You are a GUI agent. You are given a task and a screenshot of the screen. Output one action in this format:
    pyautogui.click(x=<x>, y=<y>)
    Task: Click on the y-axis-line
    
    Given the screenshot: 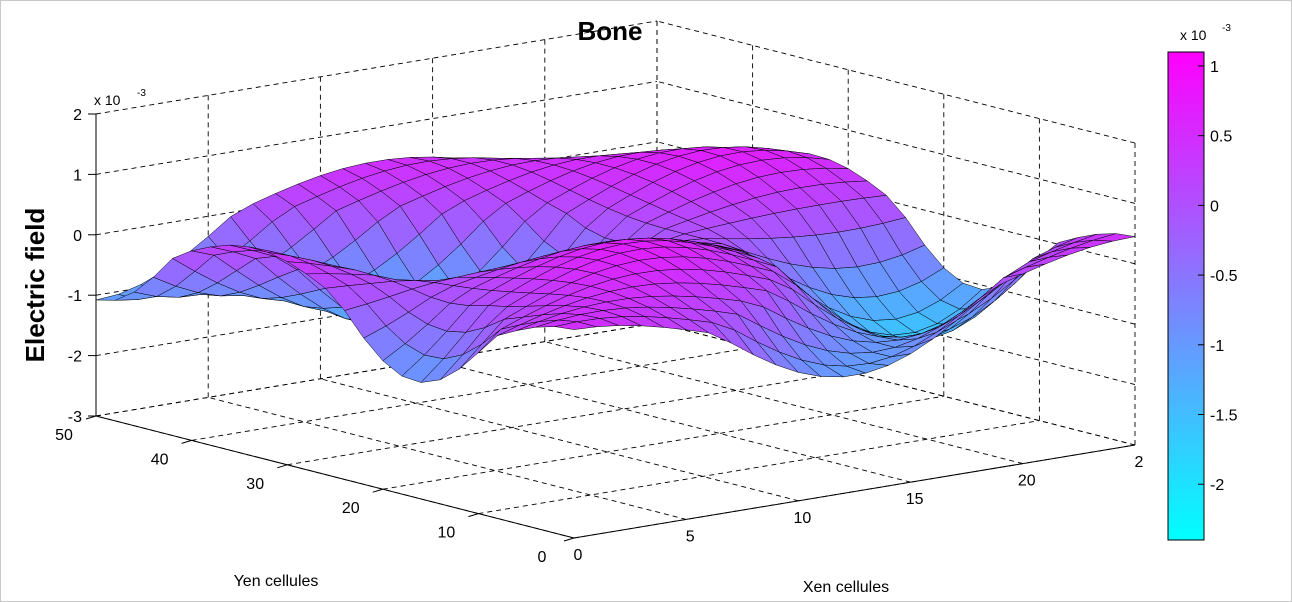 What is the action you would take?
    pyautogui.click(x=335, y=477)
    